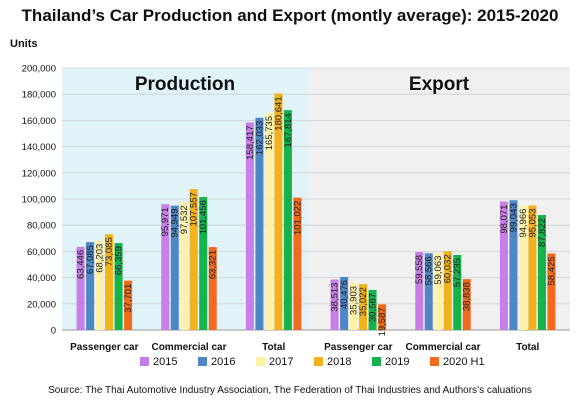 This screenshot has width=580, height=410. I want to click on data-label: 38,838, so click(467, 296).